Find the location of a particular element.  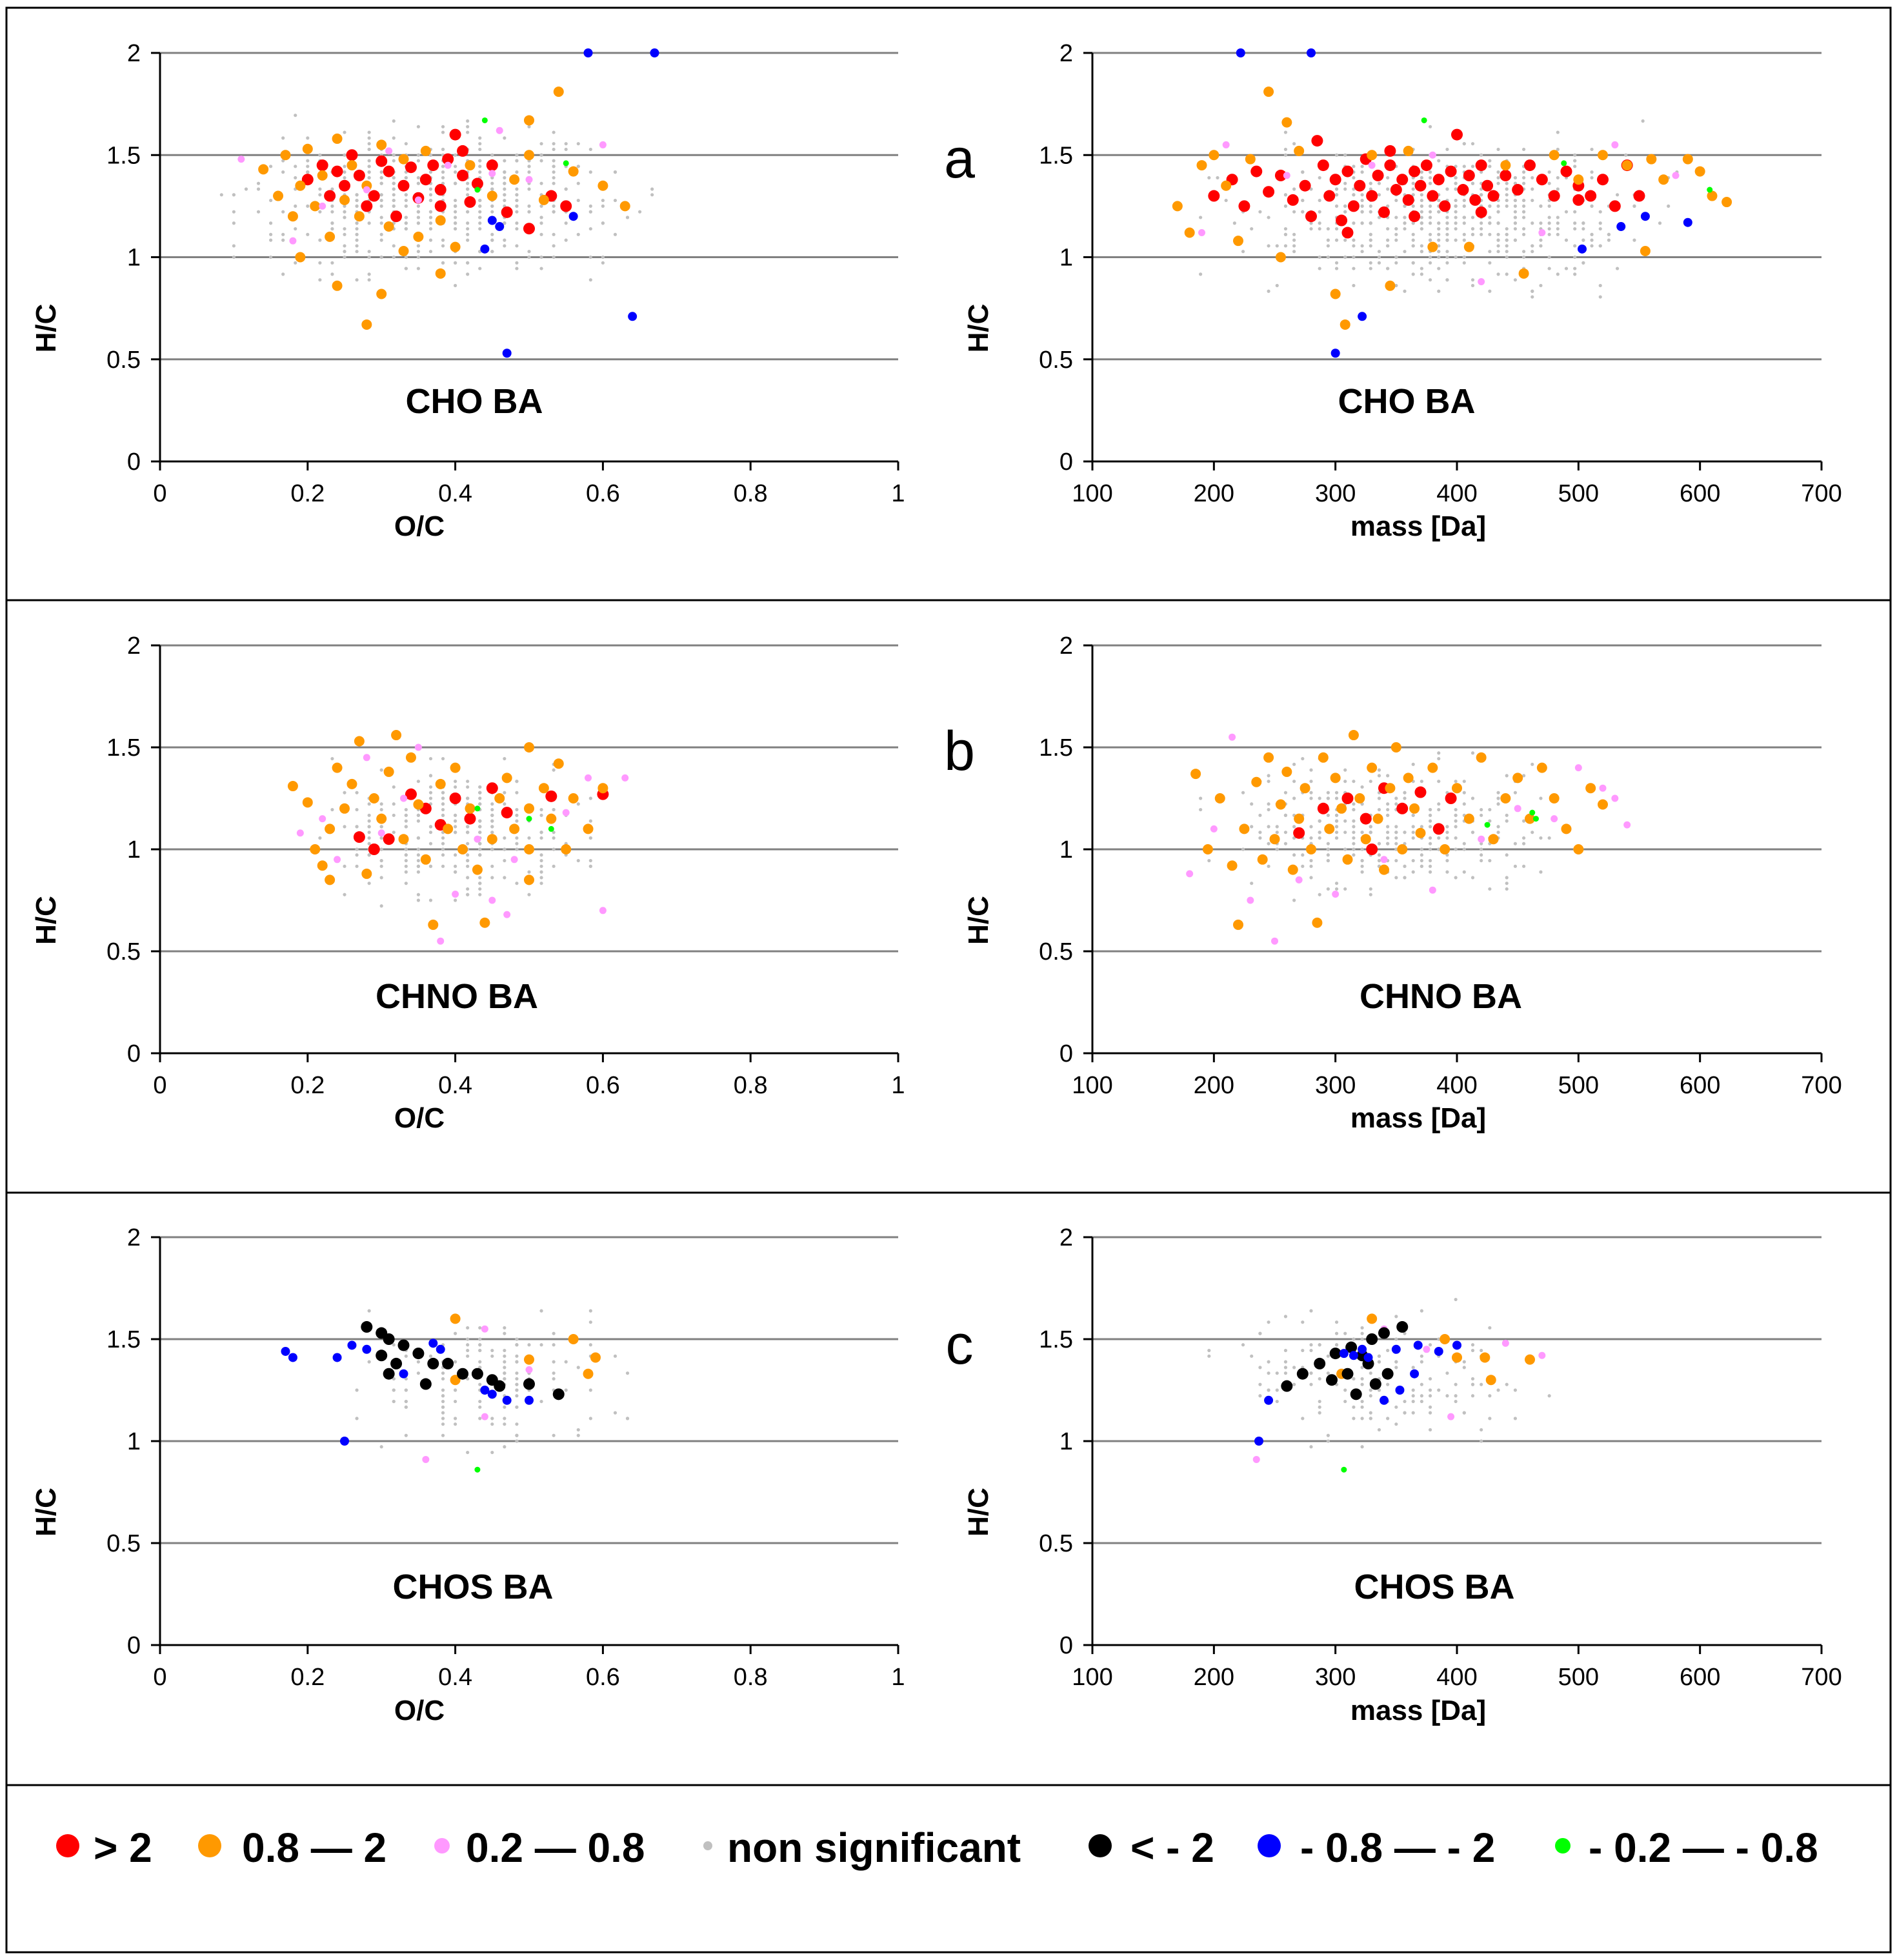

x-tick-label: 0.6 is located at coordinates (603, 1085).